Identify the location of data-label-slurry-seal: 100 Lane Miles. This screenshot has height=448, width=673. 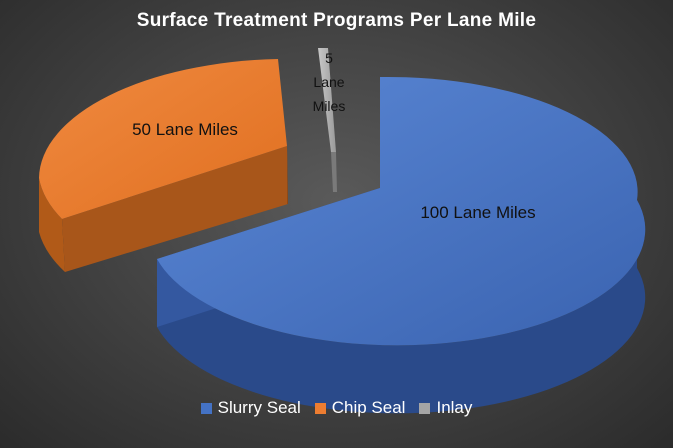
(477, 212).